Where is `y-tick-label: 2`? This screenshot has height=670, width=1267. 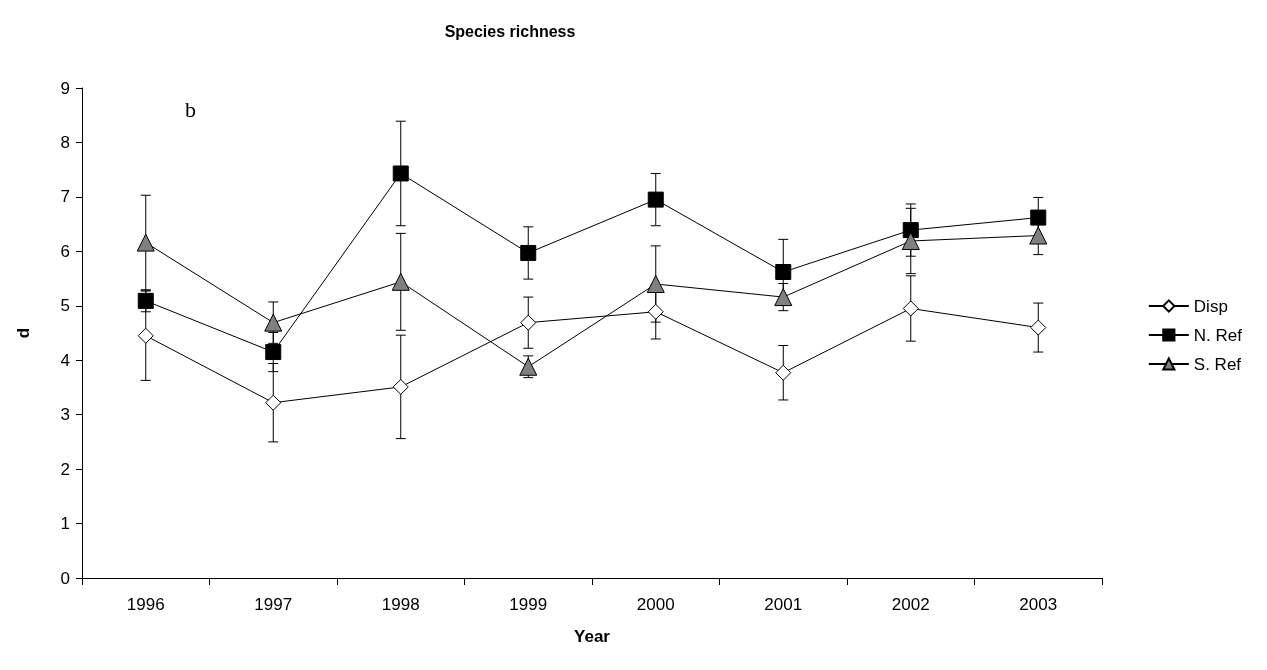
y-tick-label: 2 is located at coordinates (65, 469).